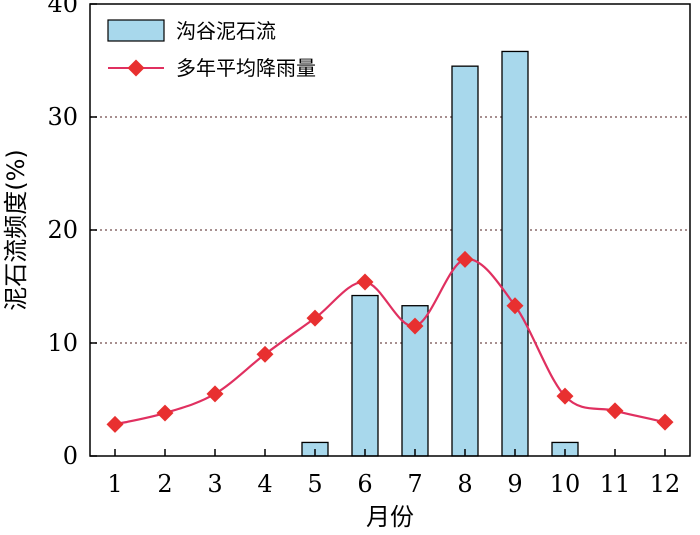  Describe the element at coordinates (364, 484) in the screenshot. I see `x-tick-label: 6` at that location.